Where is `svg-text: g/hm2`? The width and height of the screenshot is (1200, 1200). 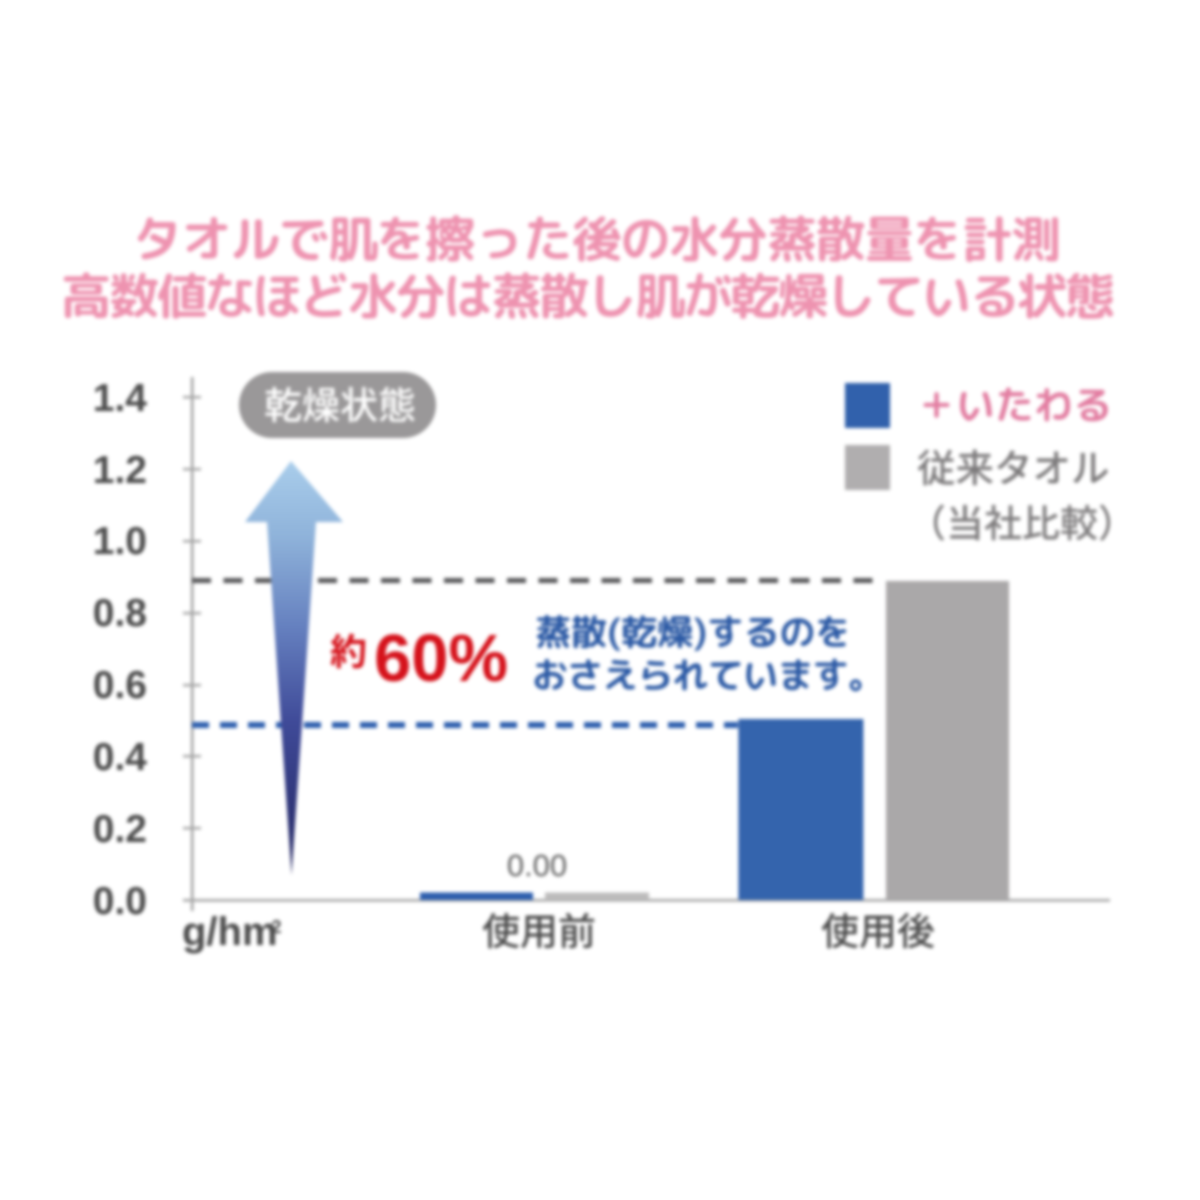
svg-text: g/hm2 is located at coordinates (232, 932).